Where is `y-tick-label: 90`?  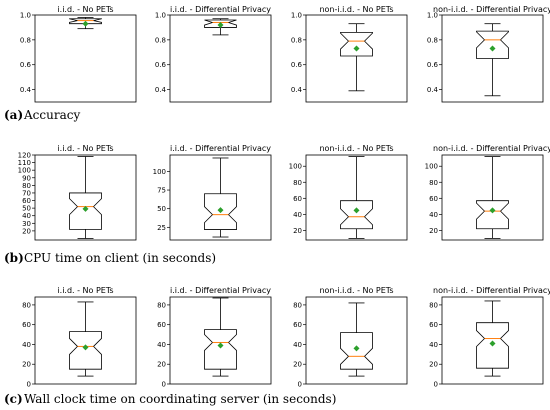 y-tick-label: 90 is located at coordinates (26, 178).